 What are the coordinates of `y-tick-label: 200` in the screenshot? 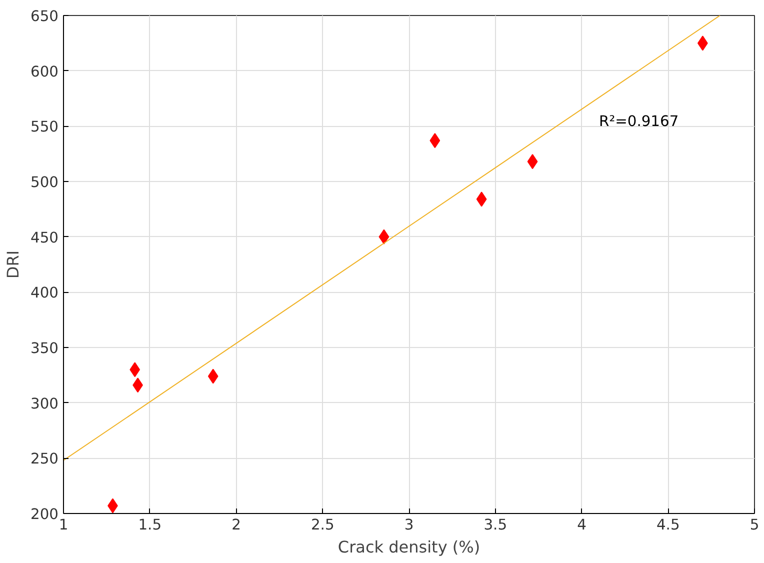 It's located at (44, 514).